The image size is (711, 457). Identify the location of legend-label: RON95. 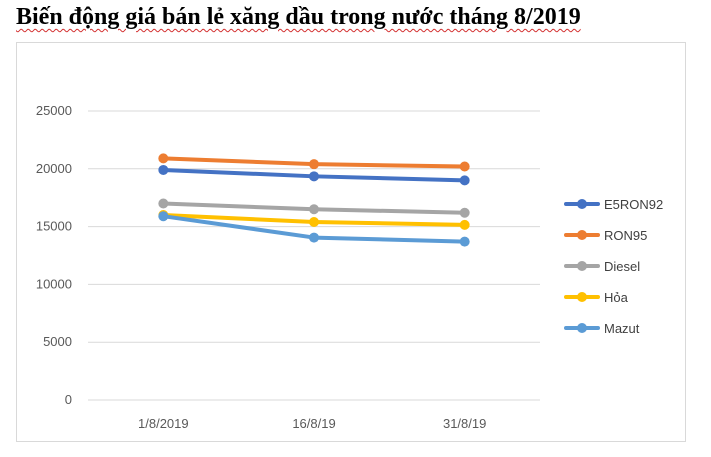
(625, 235).